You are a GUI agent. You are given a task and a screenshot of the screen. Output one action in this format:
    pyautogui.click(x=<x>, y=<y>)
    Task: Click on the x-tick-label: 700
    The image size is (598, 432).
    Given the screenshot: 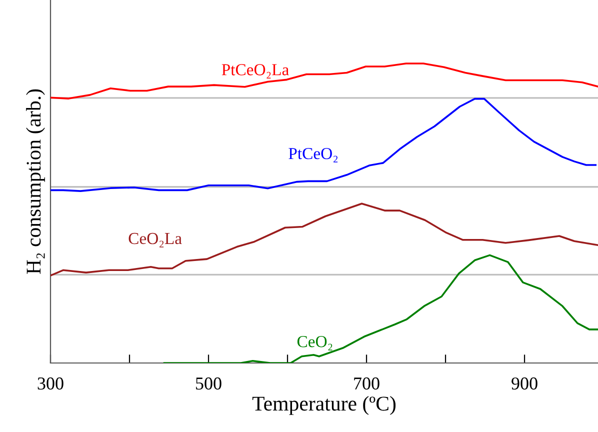 What is the action you would take?
    pyautogui.click(x=367, y=383)
    